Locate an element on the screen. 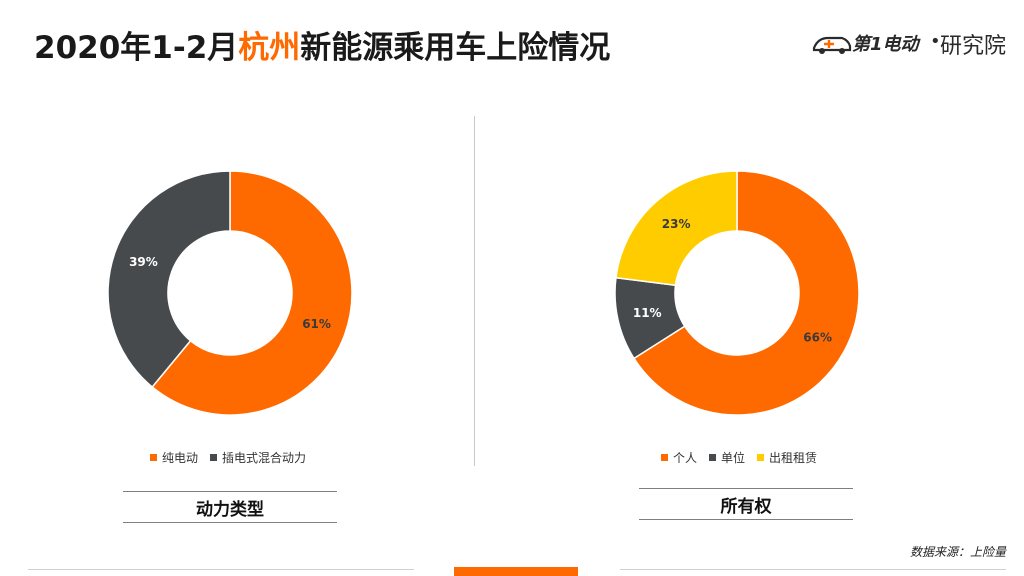 This screenshot has width=1024, height=576. logo-institute: 研究院 is located at coordinates (973, 46).